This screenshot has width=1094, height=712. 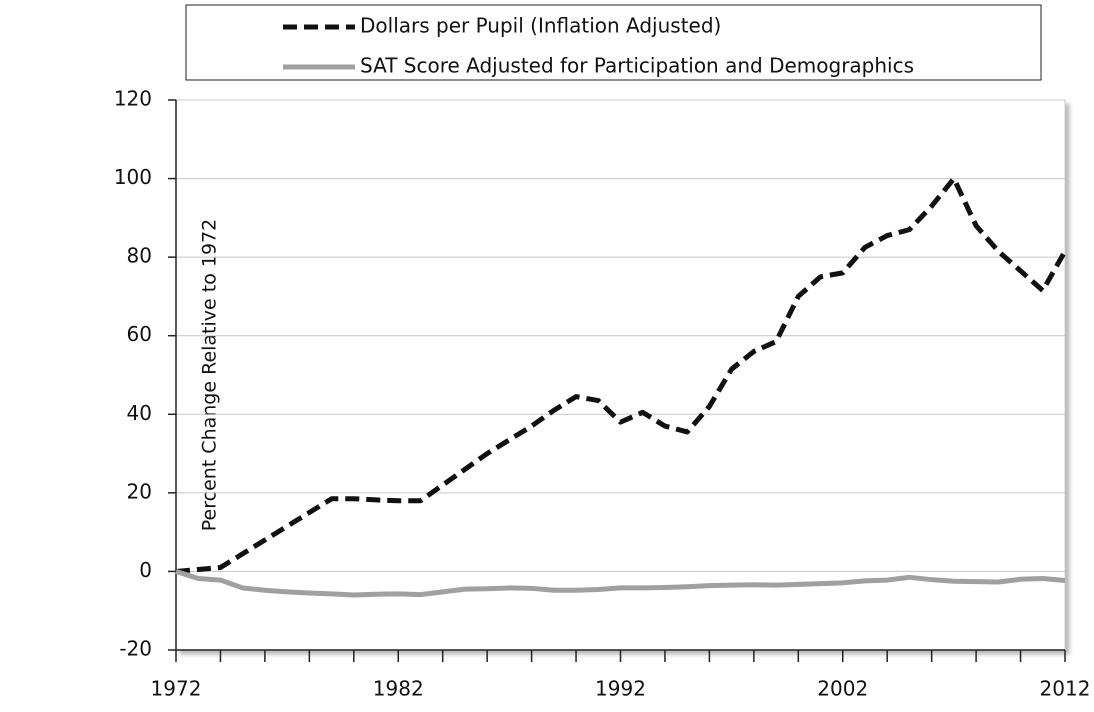 What do you see at coordinates (139, 334) in the screenshot?
I see `y-tick-label: 60` at bounding box center [139, 334].